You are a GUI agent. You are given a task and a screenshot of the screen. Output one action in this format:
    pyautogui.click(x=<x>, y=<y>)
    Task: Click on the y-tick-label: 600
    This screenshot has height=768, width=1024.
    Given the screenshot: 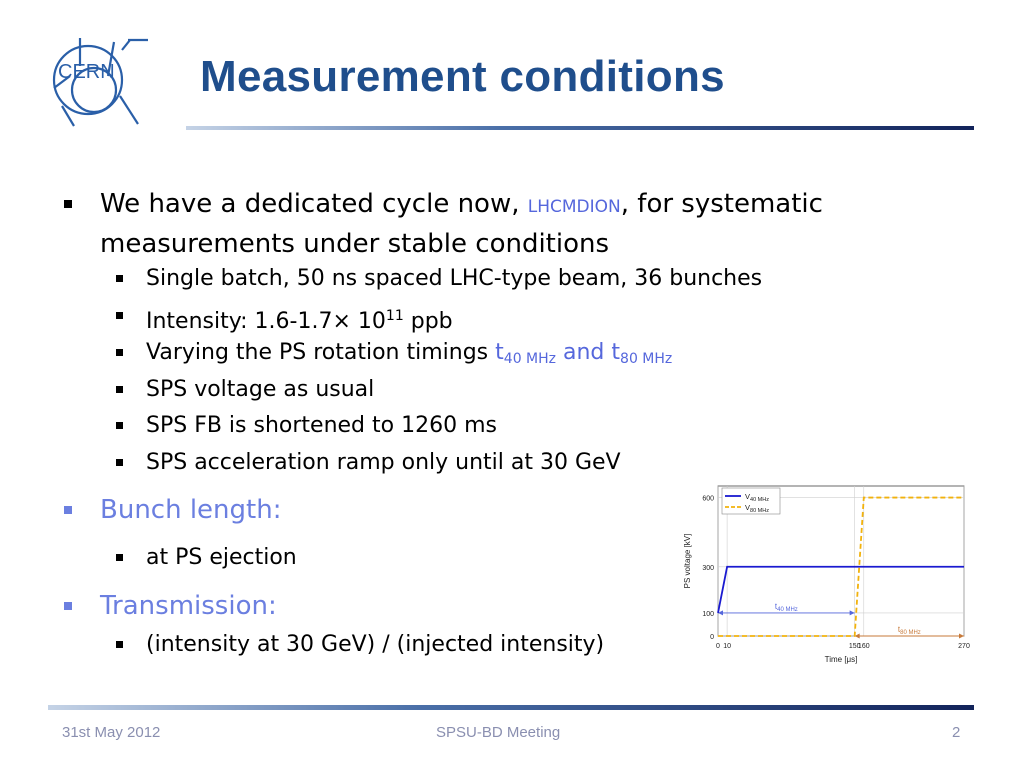 What is the action you would take?
    pyautogui.click(x=708, y=499)
    